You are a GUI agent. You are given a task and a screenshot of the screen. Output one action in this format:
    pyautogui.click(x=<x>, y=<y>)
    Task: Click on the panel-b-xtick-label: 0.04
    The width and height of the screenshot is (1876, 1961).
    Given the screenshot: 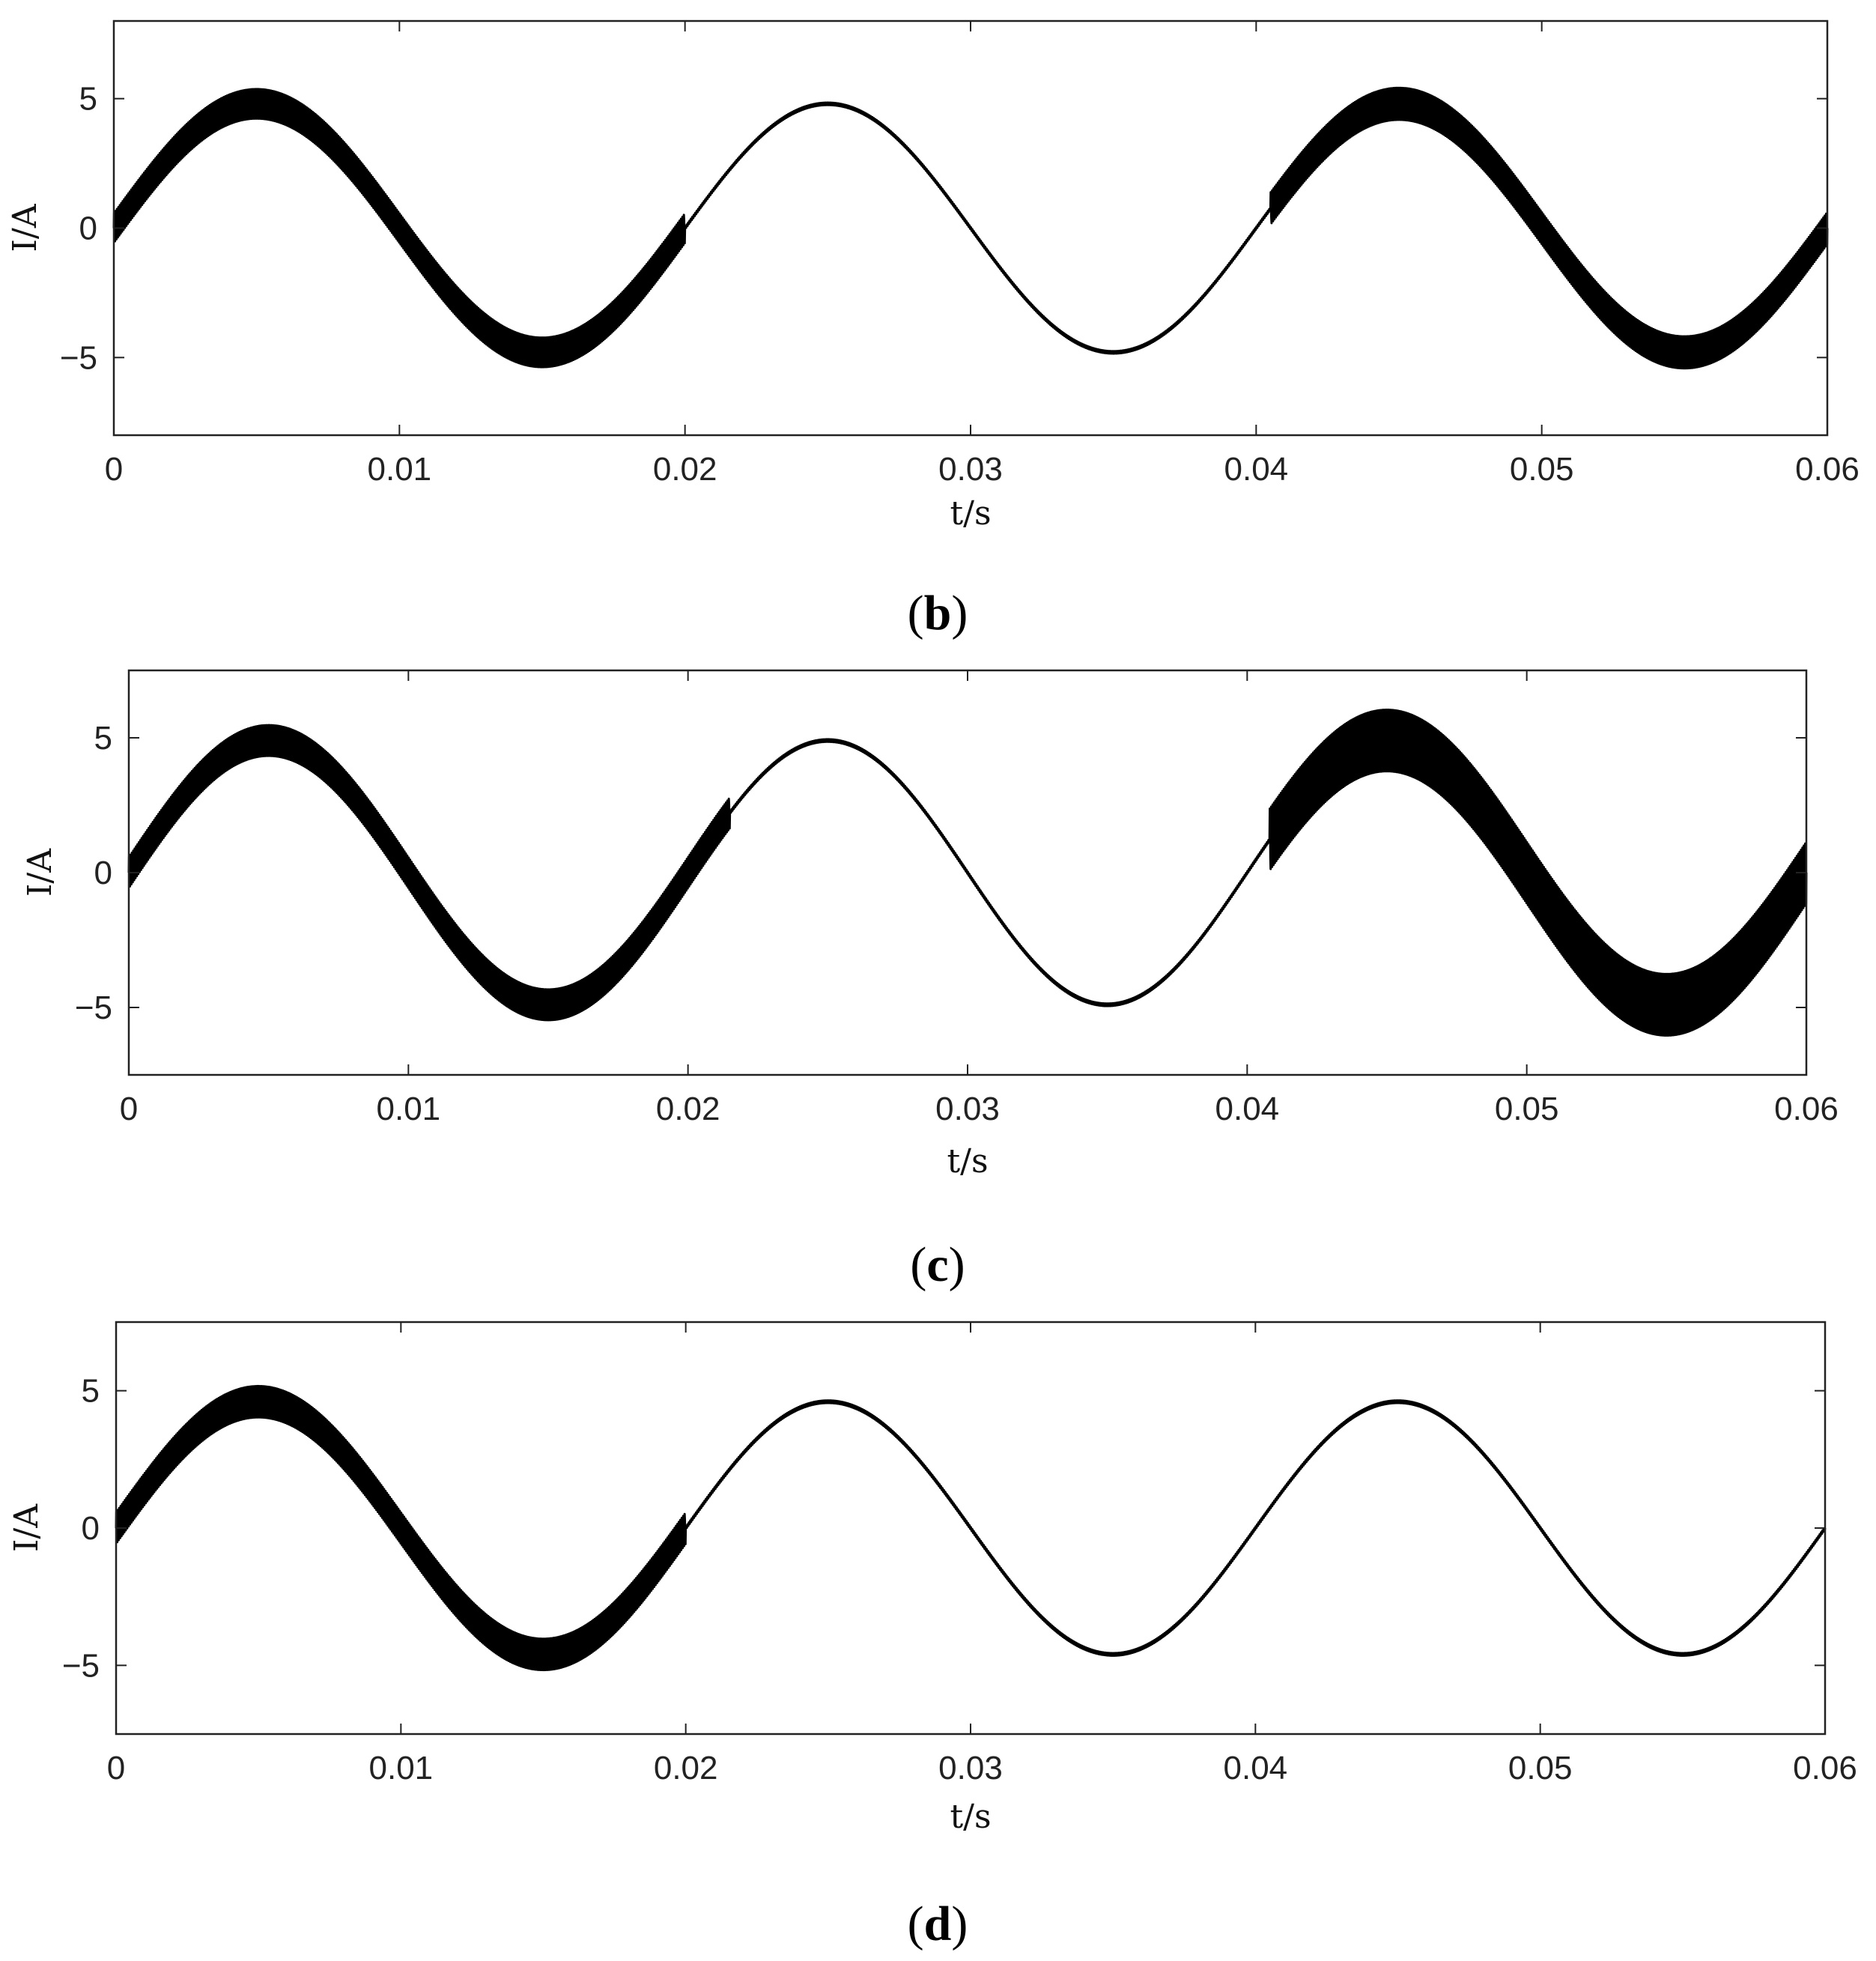 What is the action you would take?
    pyautogui.click(x=1256, y=469)
    